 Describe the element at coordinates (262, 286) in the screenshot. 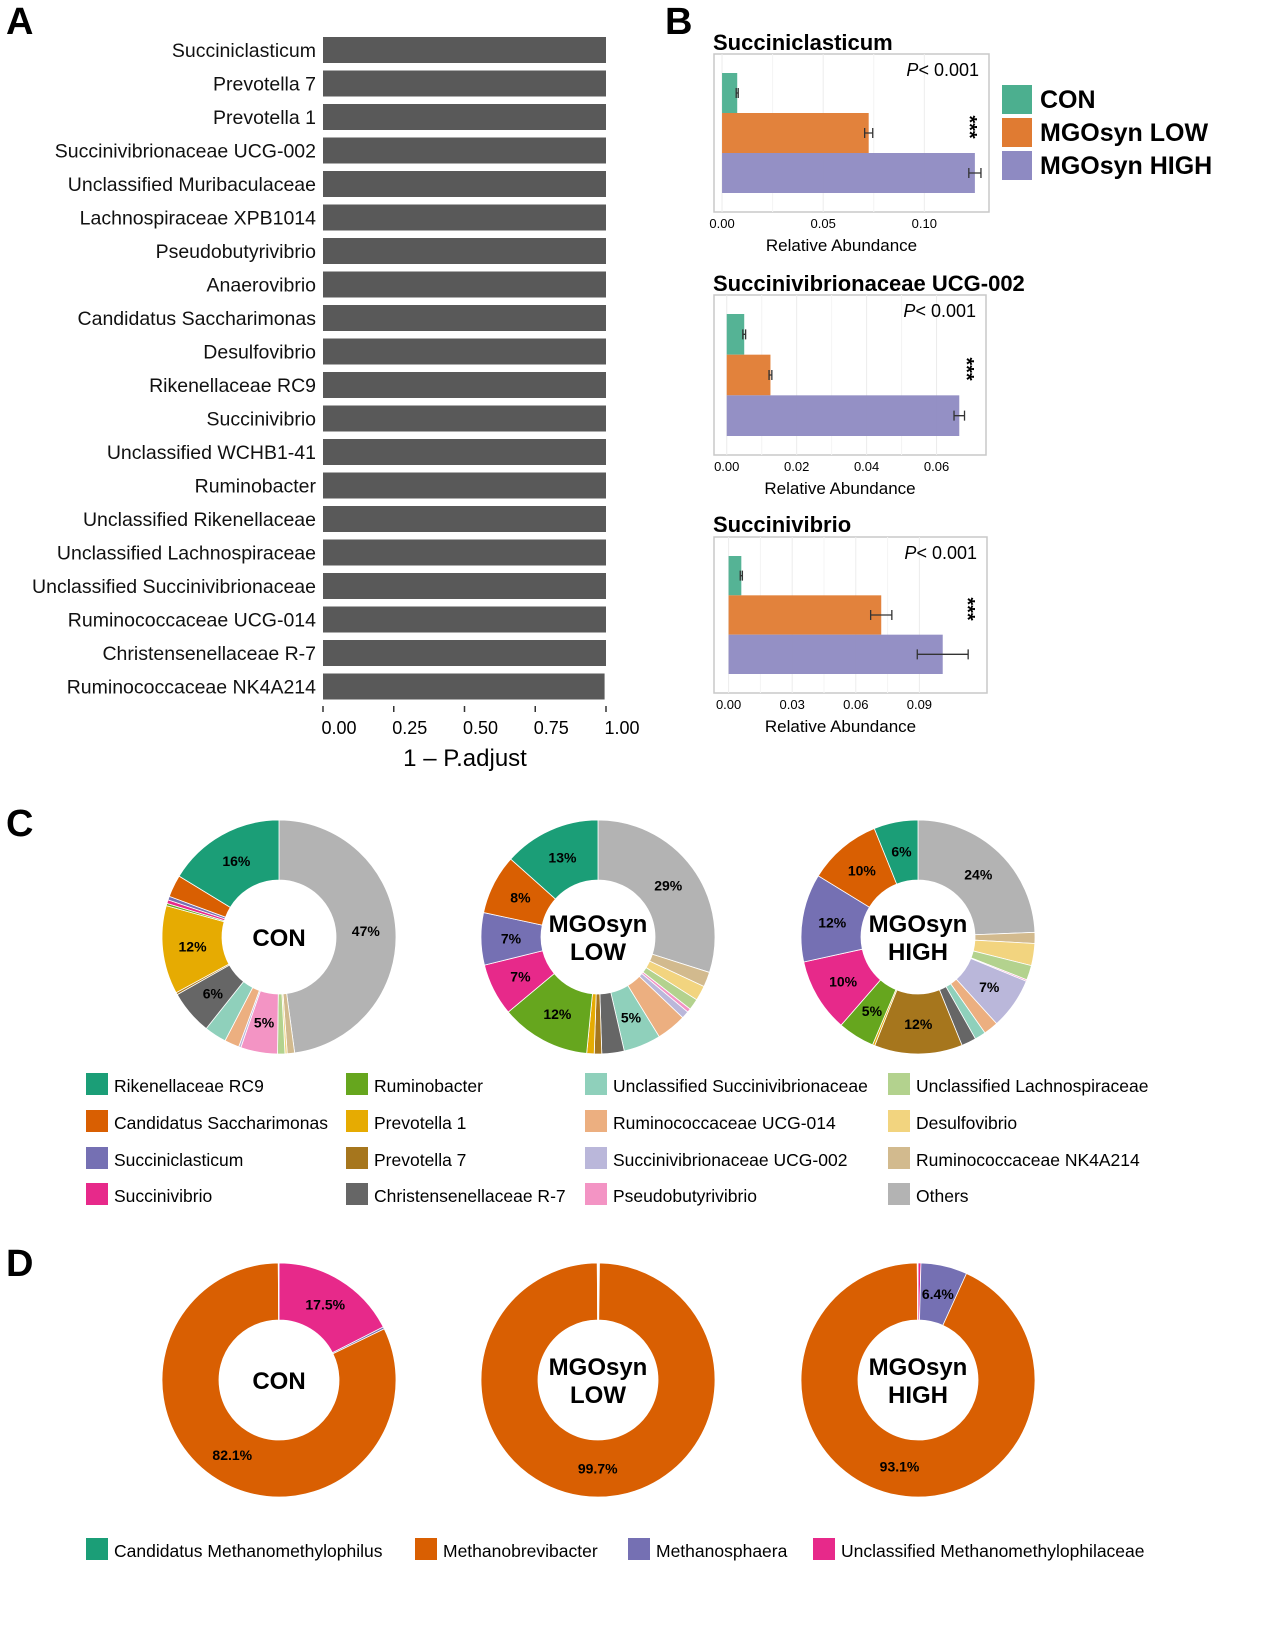

I see `category-label: Anaerovibrio` at that location.